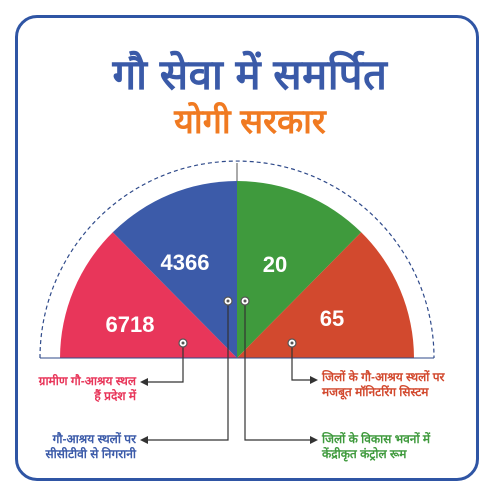  What do you see at coordinates (275, 264) in the screenshot?
I see `value-green: 20` at bounding box center [275, 264].